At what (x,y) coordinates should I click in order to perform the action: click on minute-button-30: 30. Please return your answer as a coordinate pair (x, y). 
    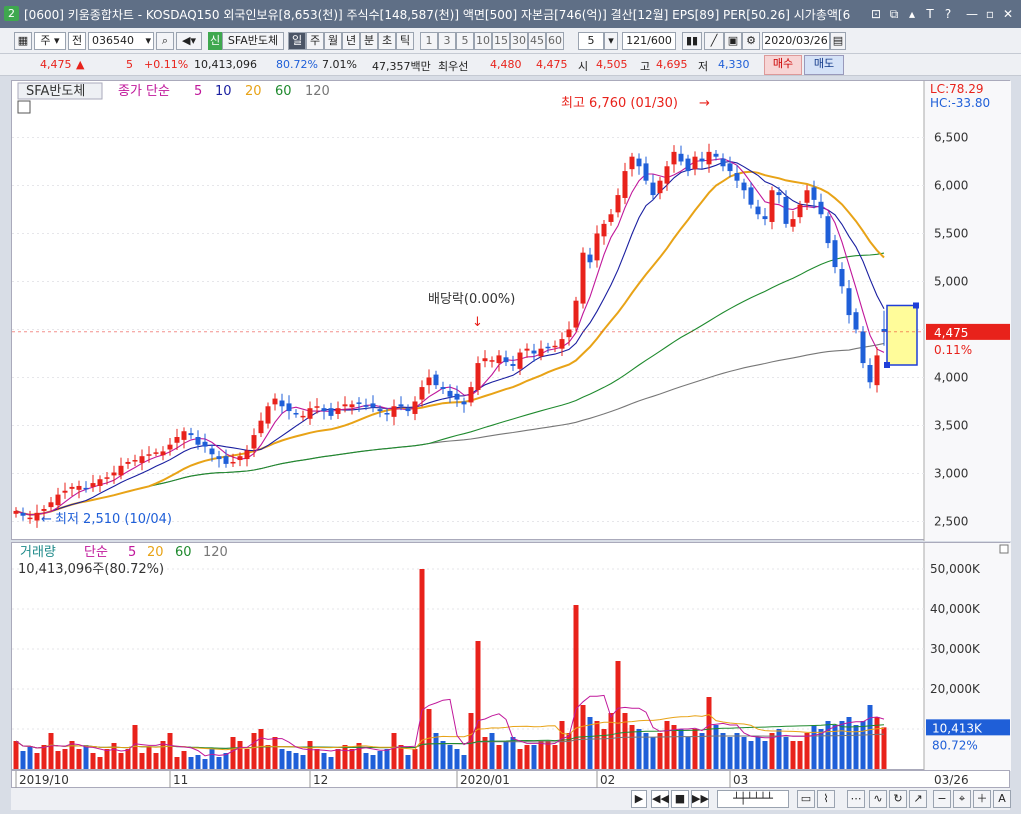
    Looking at the image, I should click on (519, 41).